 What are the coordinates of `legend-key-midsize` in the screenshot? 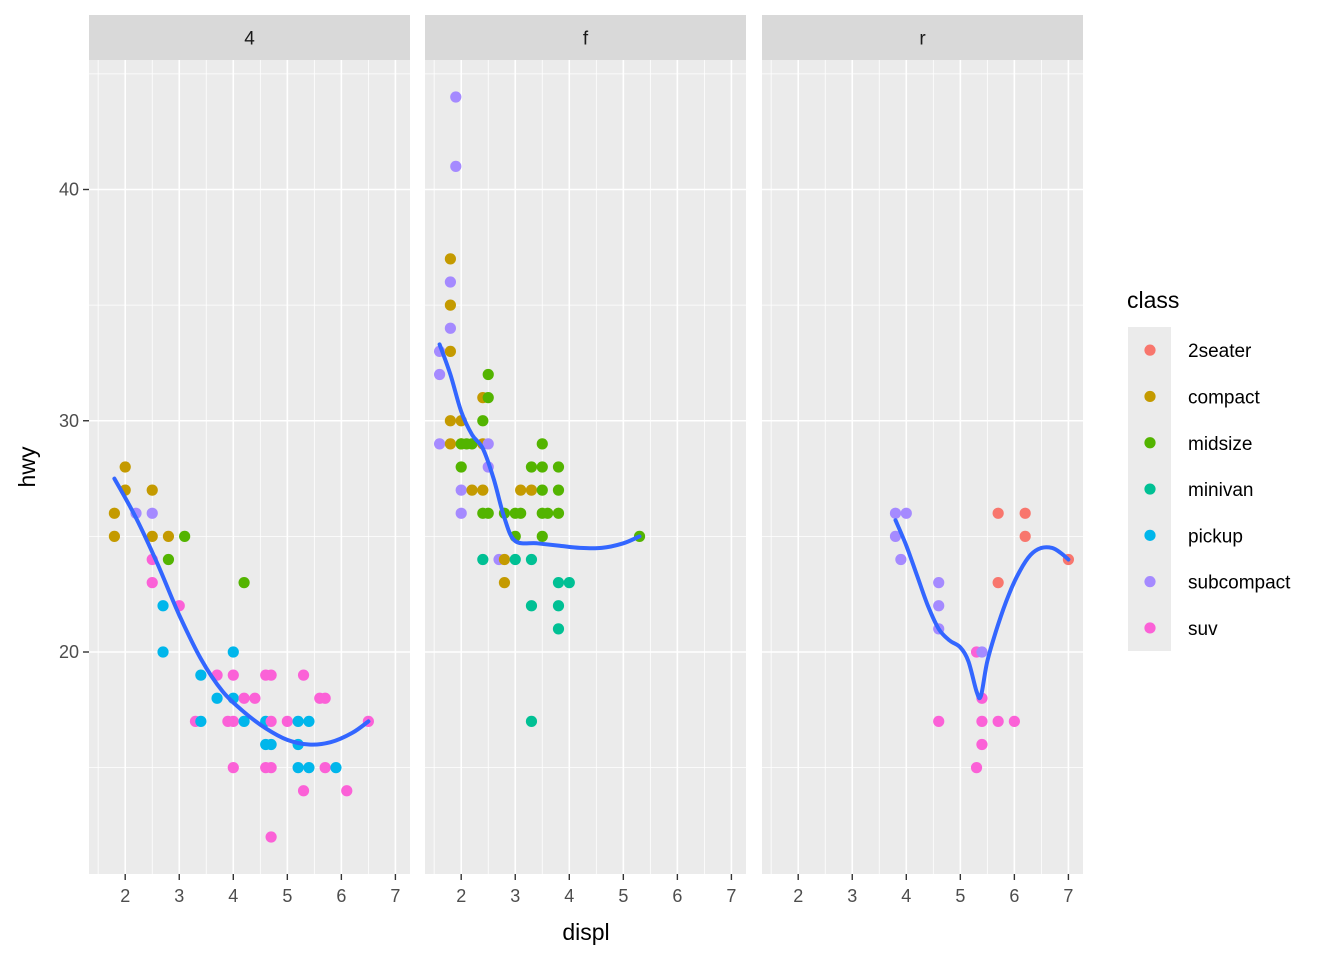 It's located at (1150, 443).